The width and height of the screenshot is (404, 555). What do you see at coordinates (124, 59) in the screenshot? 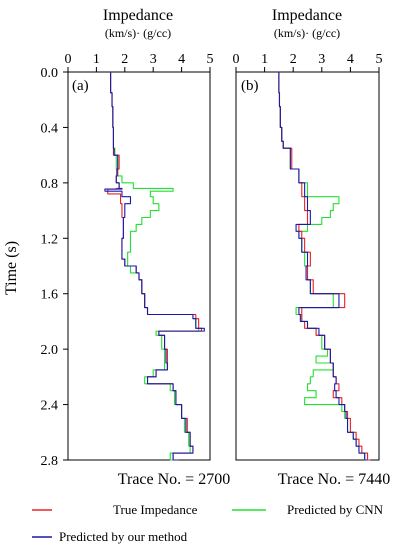
I see `x-tick-label-a: 2` at bounding box center [124, 59].